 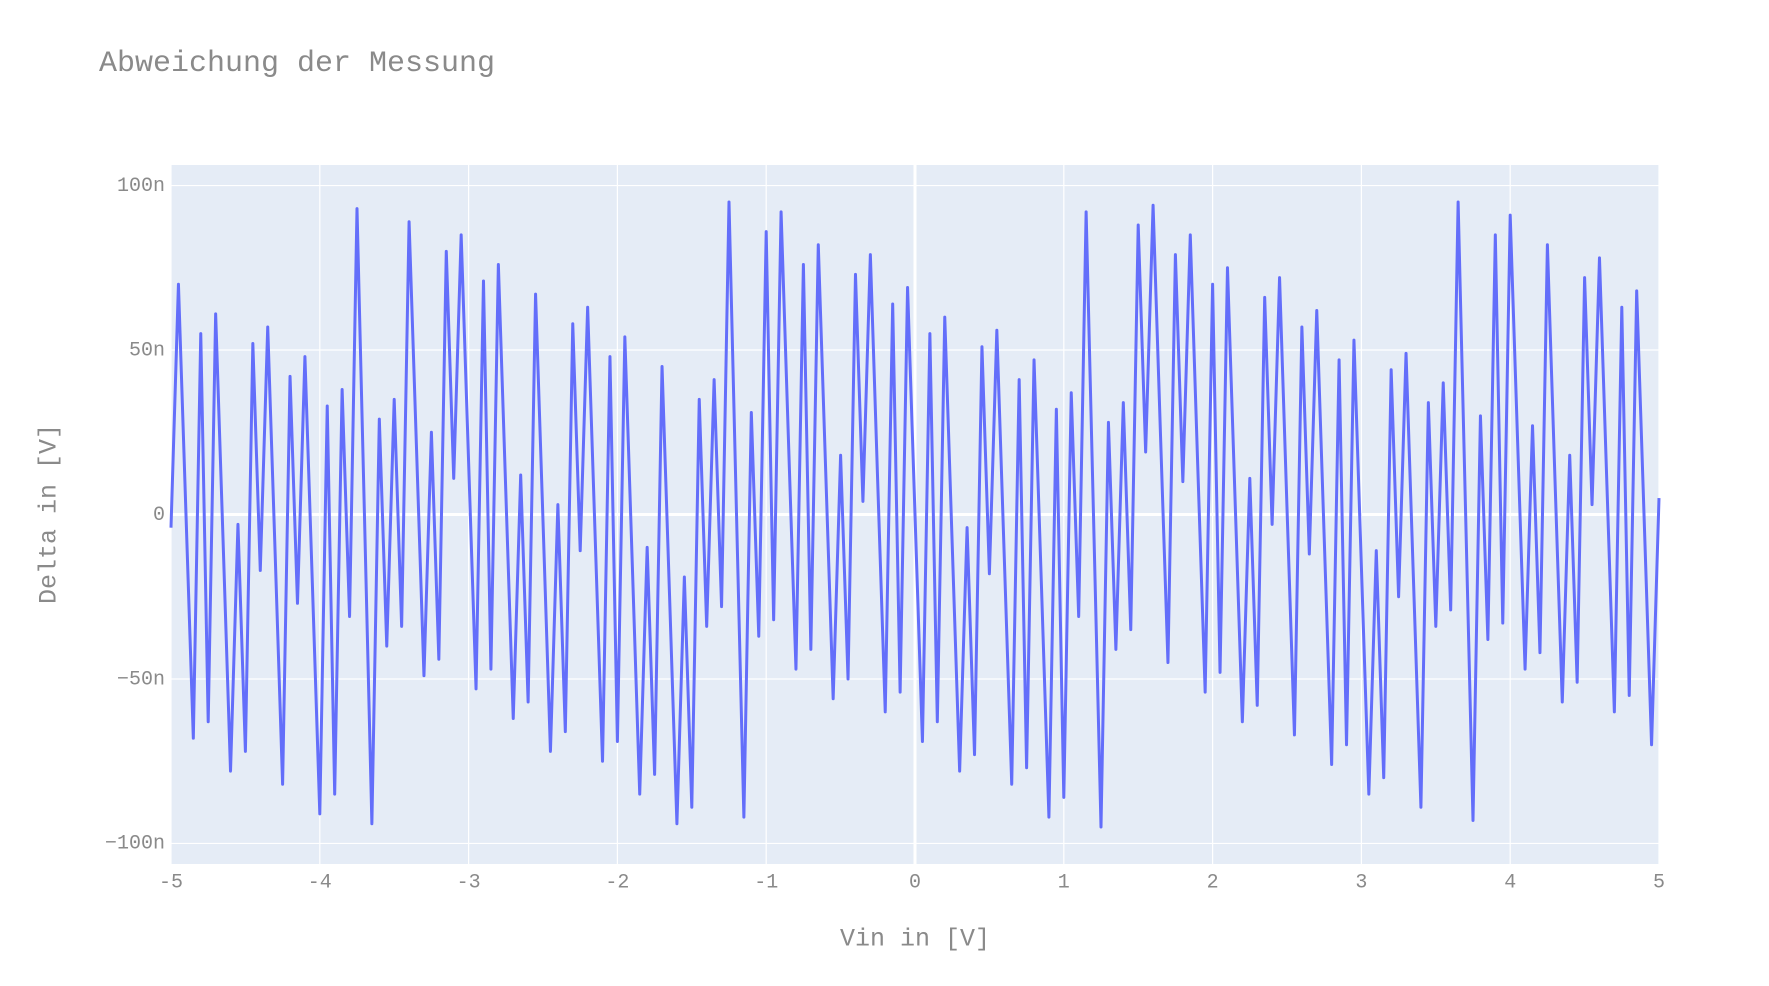 I want to click on y-tick-label: 100n, so click(x=141, y=186).